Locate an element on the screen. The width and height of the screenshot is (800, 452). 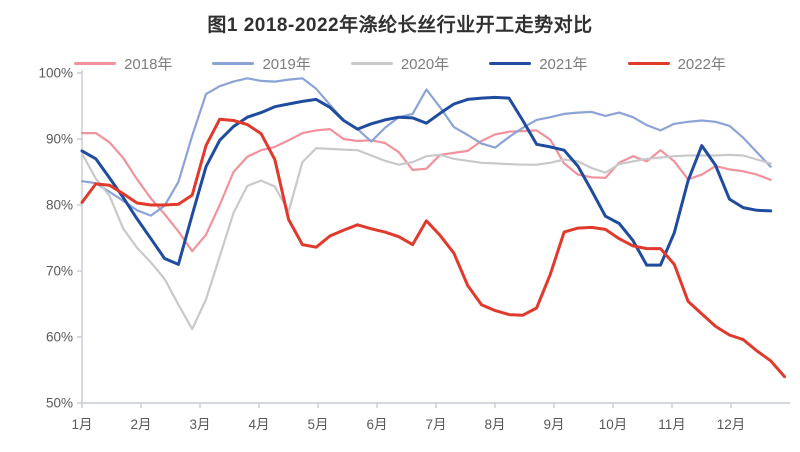
legend-item-2019年: 2019年 is located at coordinates (261, 63).